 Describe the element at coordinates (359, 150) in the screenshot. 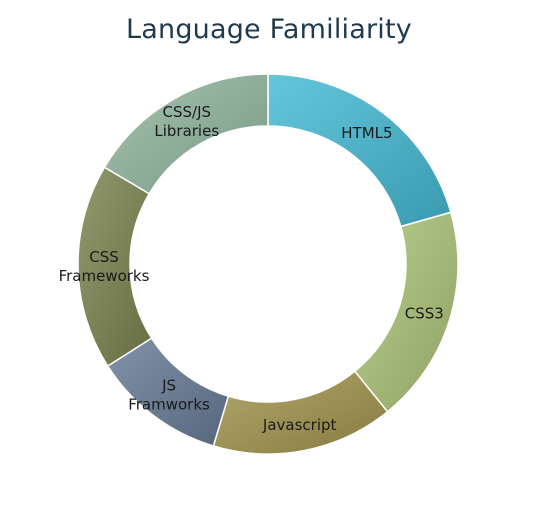

I see `donut-slice-html5` at that location.